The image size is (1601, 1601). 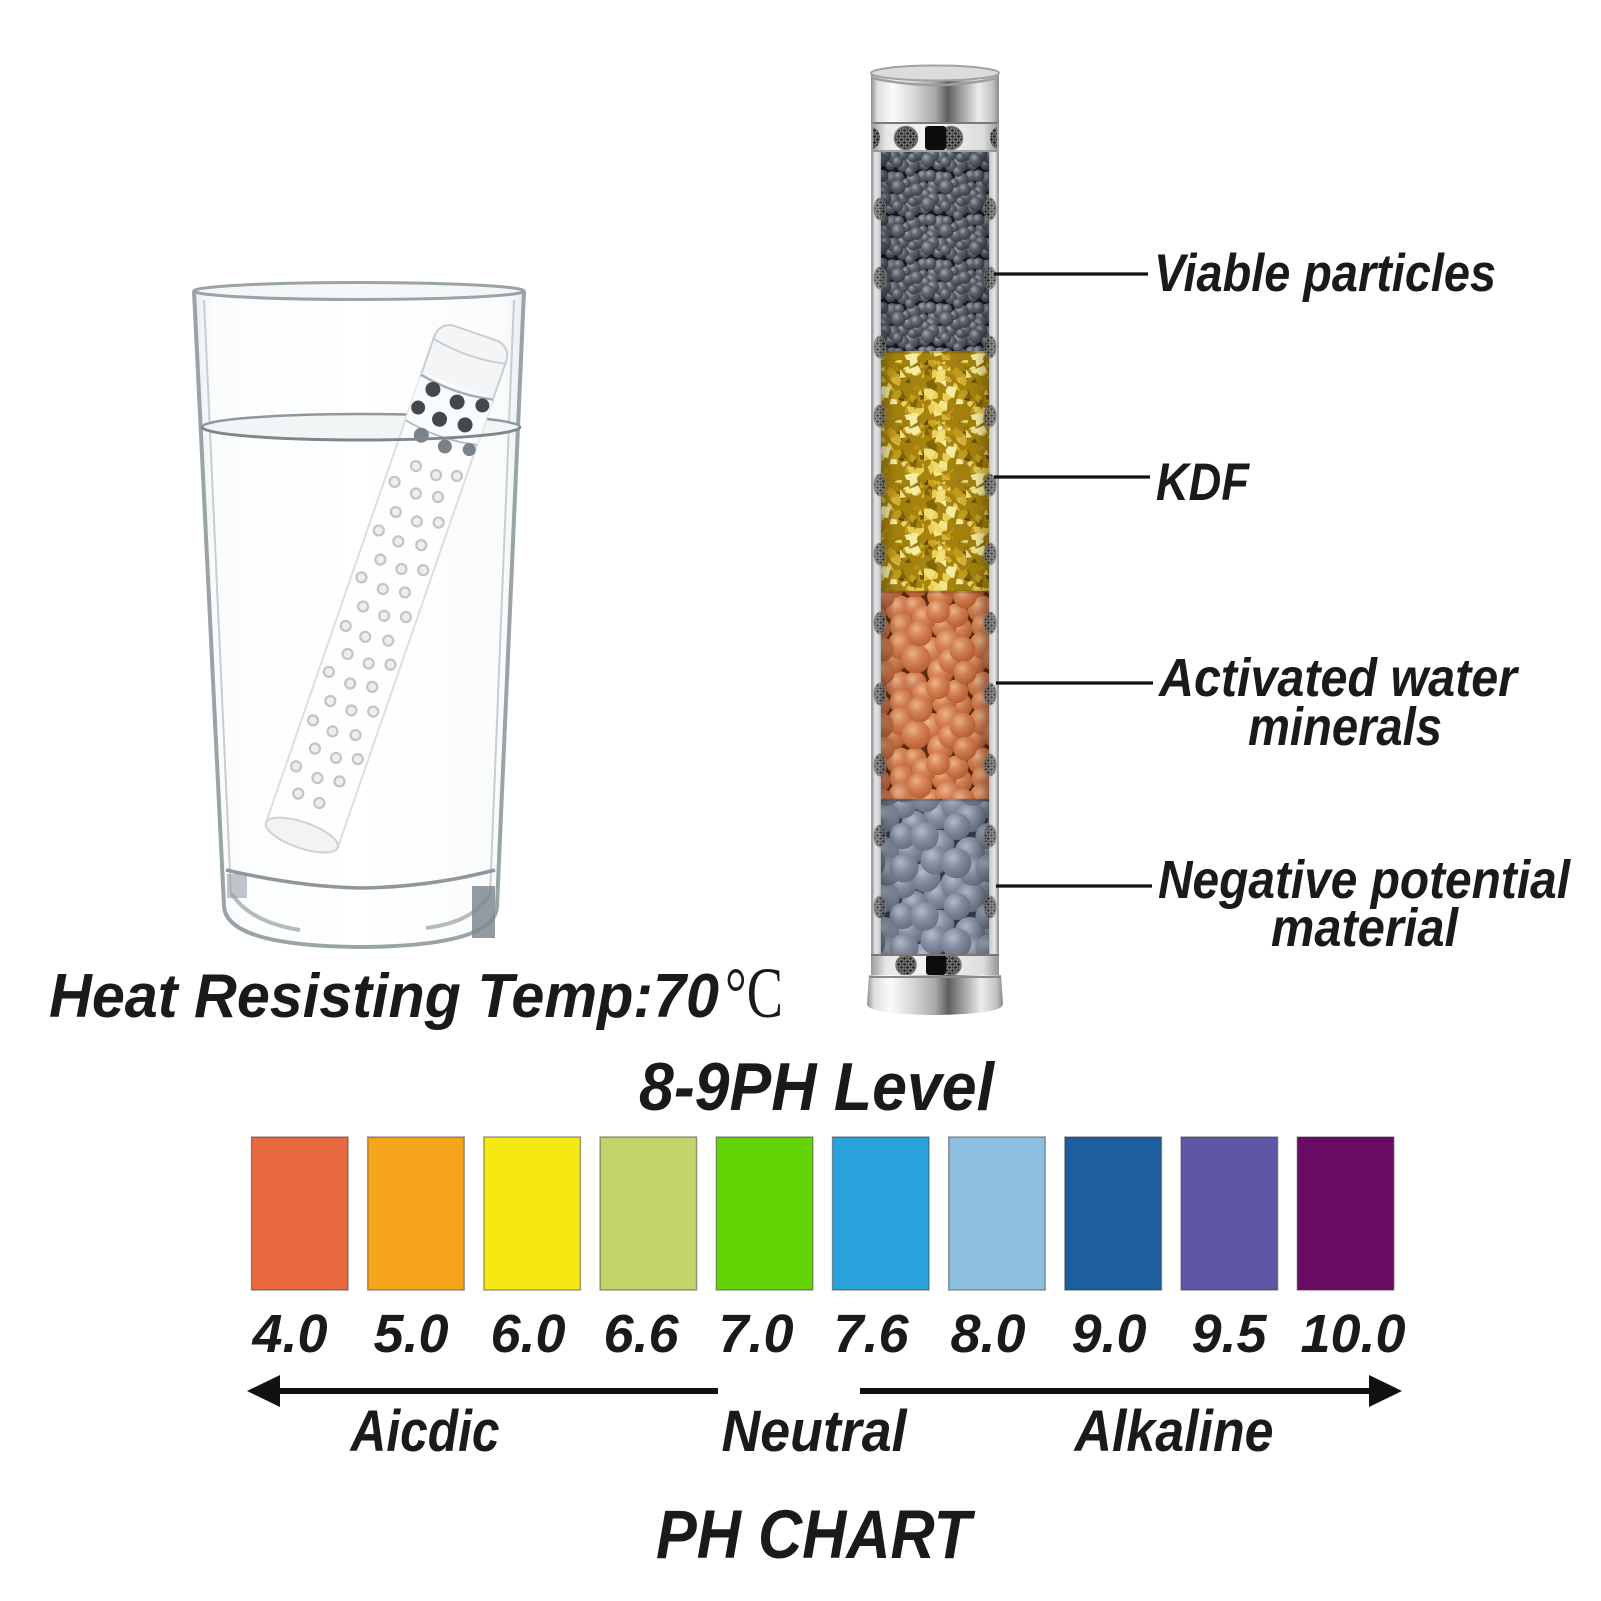 What do you see at coordinates (1365, 928) in the screenshot?
I see `svg-text: material` at bounding box center [1365, 928].